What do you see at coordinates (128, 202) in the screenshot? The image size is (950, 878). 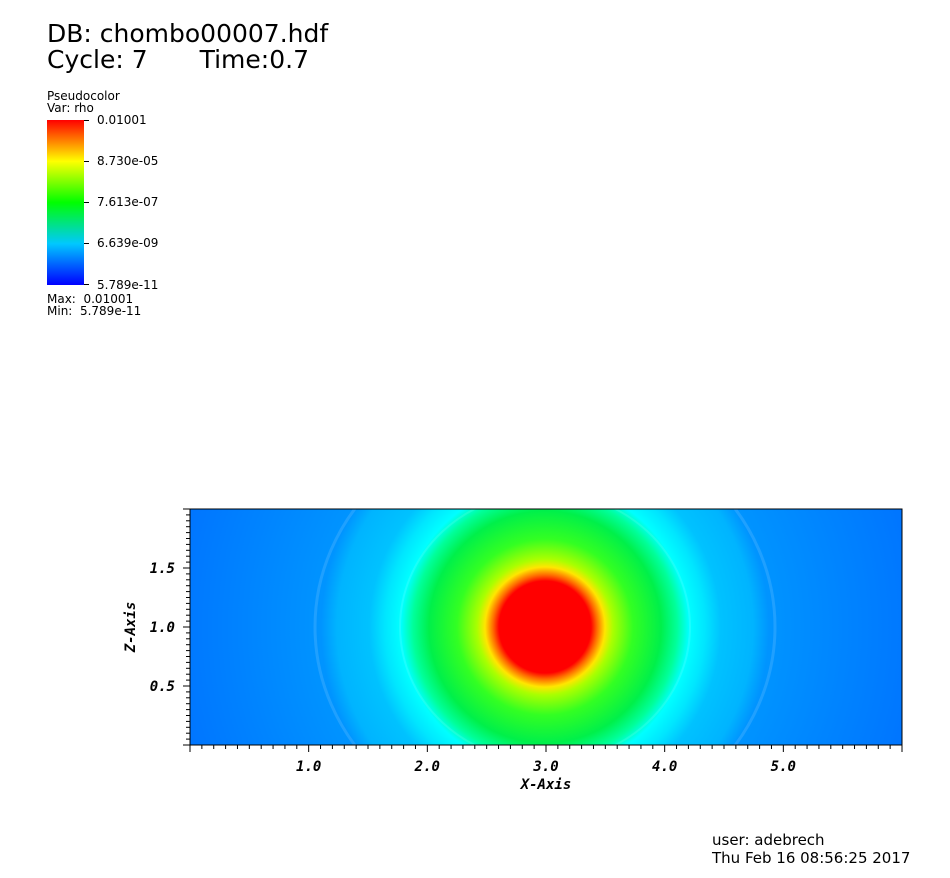 I see `legend-tick-label: 7.613e-07` at bounding box center [128, 202].